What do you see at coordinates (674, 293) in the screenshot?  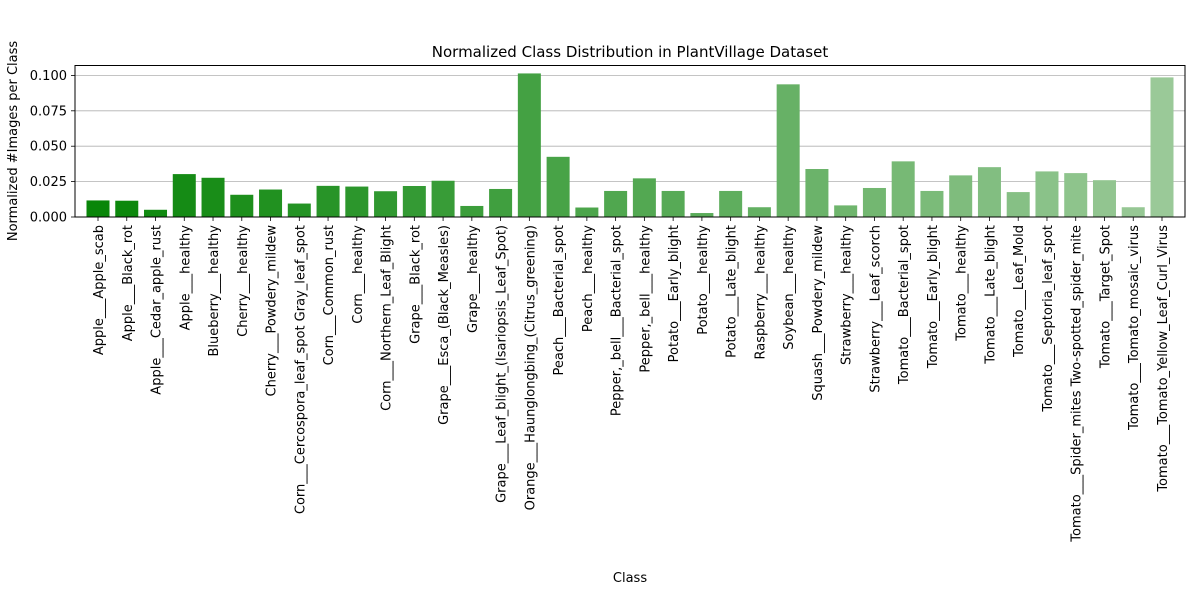 I see `x-tick-label: Potato___Early_blight` at bounding box center [674, 293].